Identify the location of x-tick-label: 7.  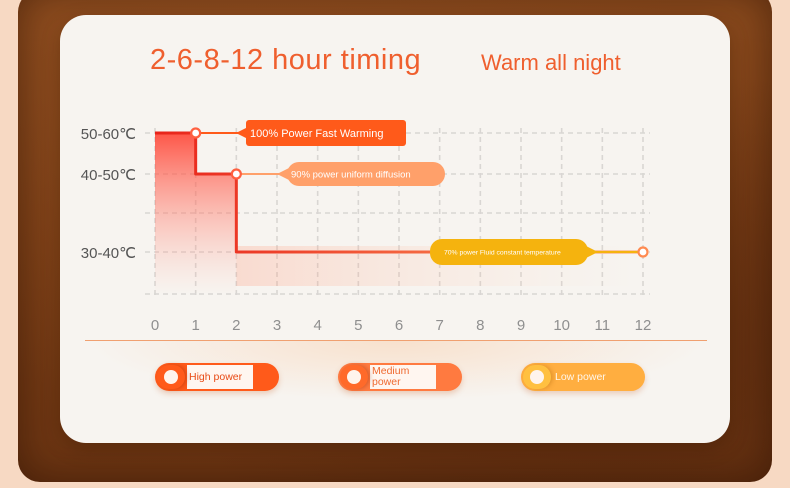
(439, 325).